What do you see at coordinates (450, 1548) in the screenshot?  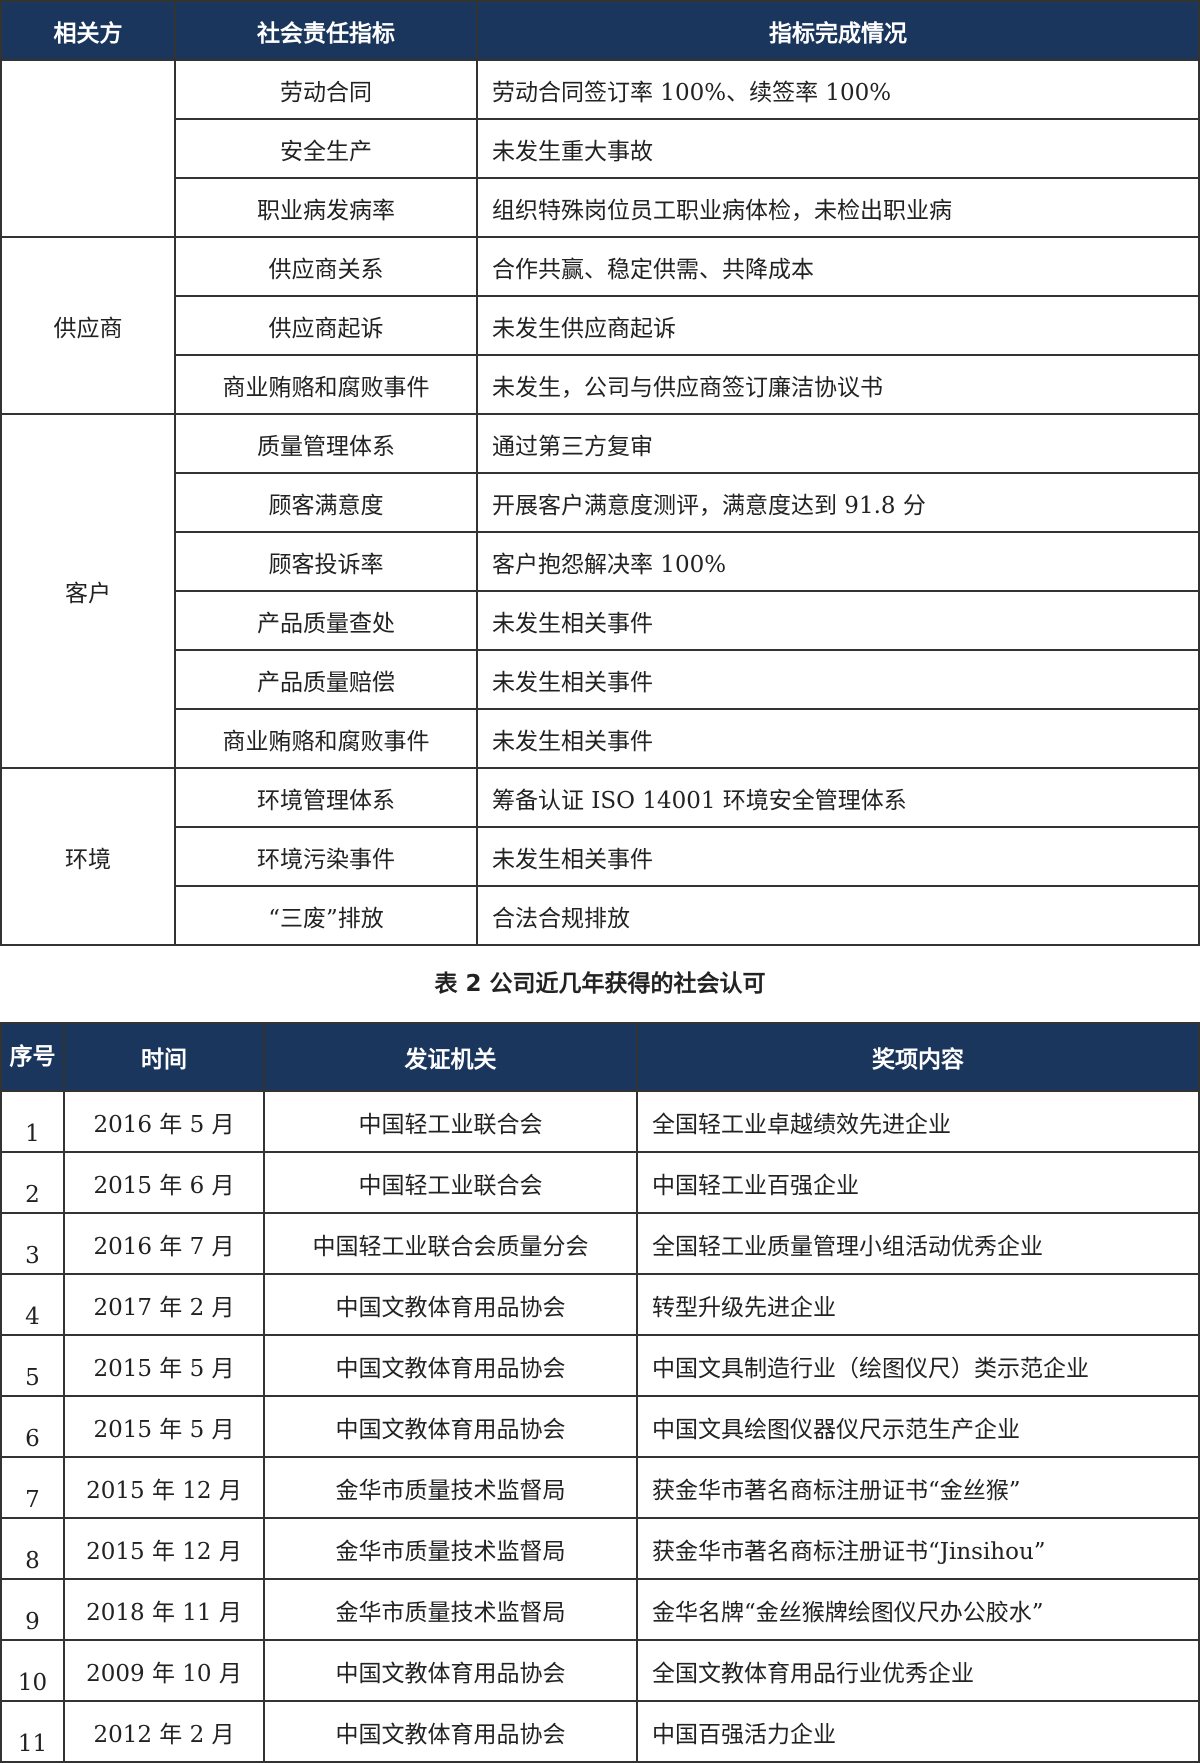 I see `issuer-cell: 金华市质量技术监督局` at bounding box center [450, 1548].